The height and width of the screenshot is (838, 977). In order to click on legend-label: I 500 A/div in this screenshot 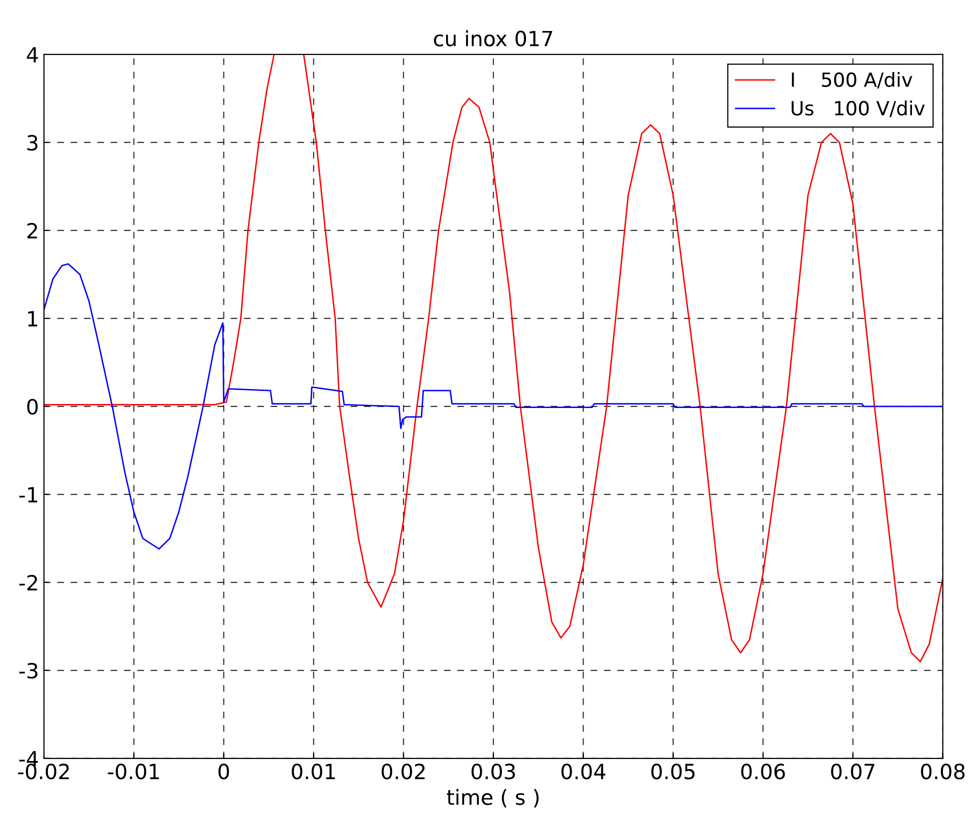, I will do `click(852, 80)`.